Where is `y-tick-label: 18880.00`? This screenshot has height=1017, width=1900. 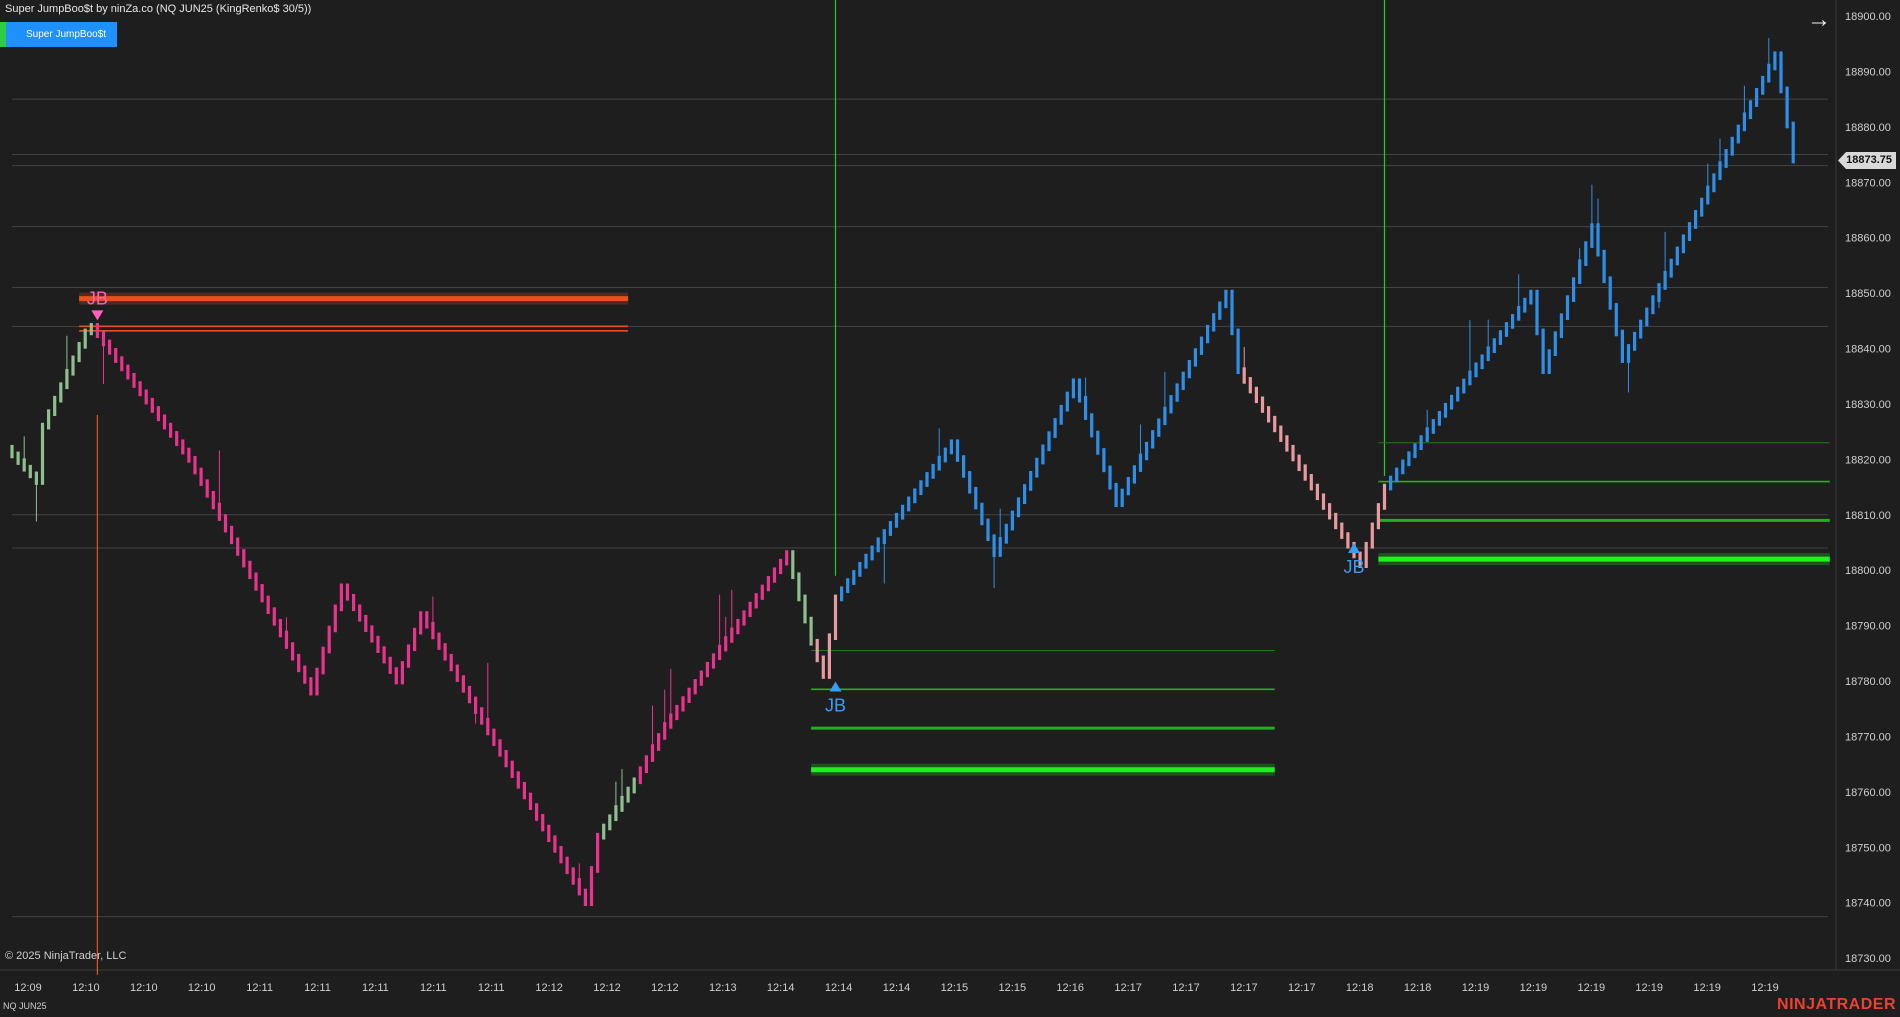 y-tick-label: 18880.00 is located at coordinates (1868, 128).